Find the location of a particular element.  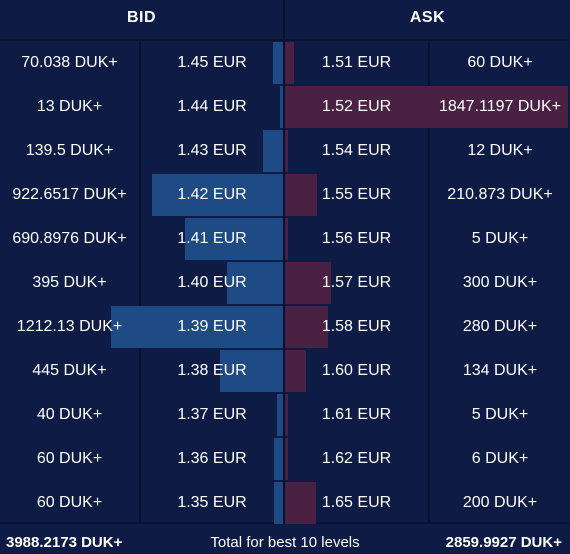

column-divider-center is located at coordinates (284, 261).